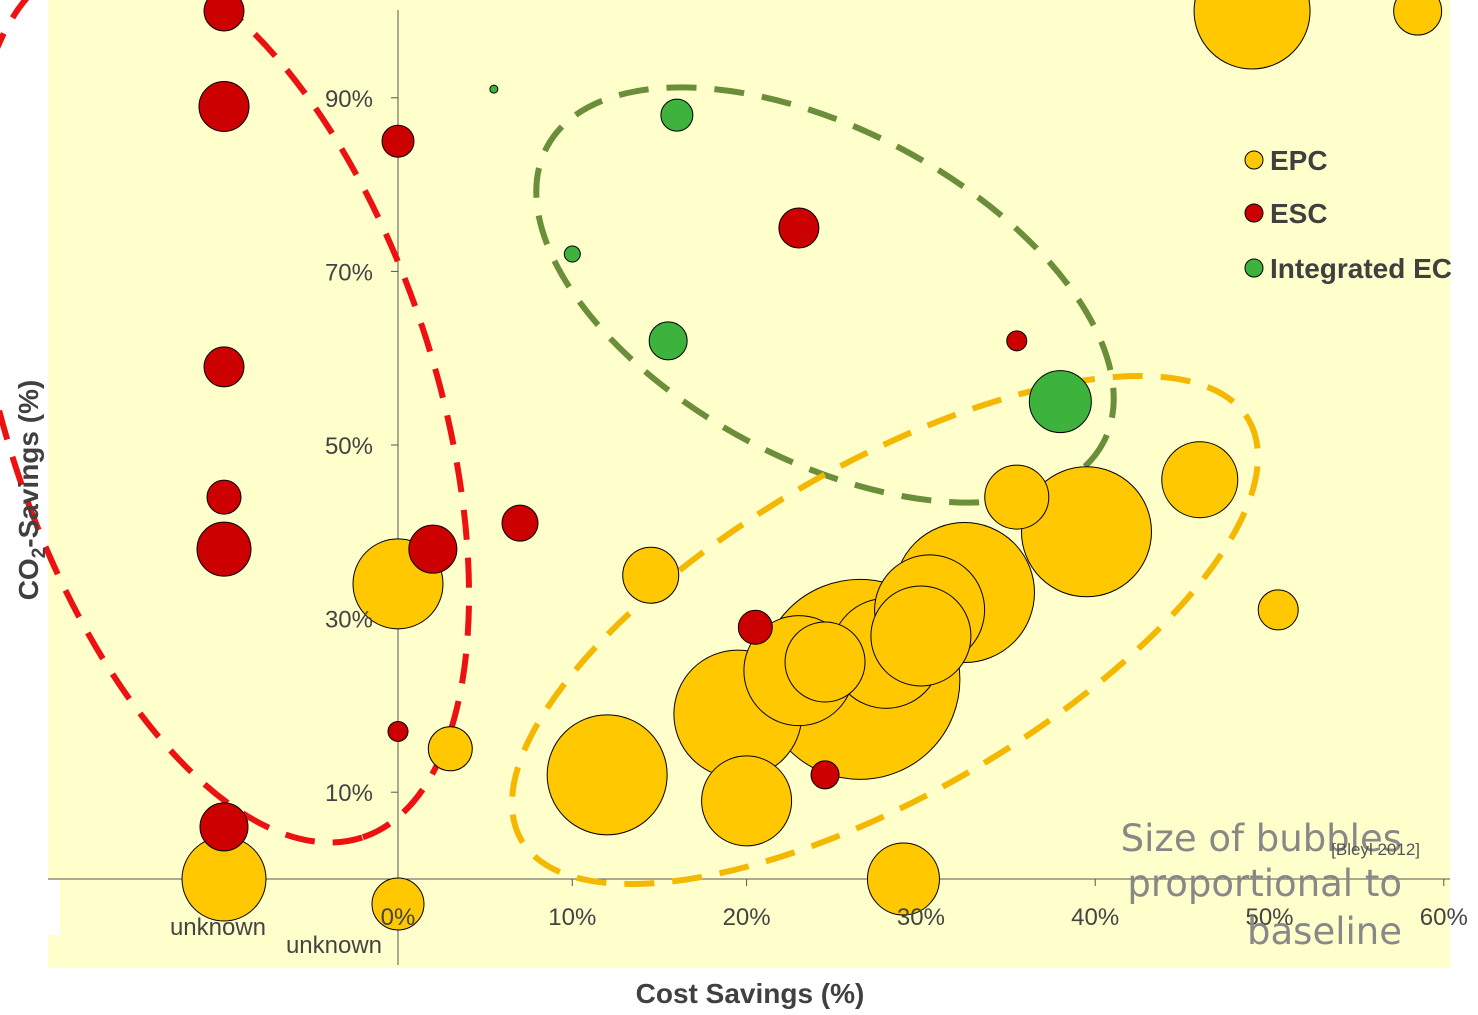  Describe the element at coordinates (1444, 917) in the screenshot. I see `x-tick-label: 60%` at that location.